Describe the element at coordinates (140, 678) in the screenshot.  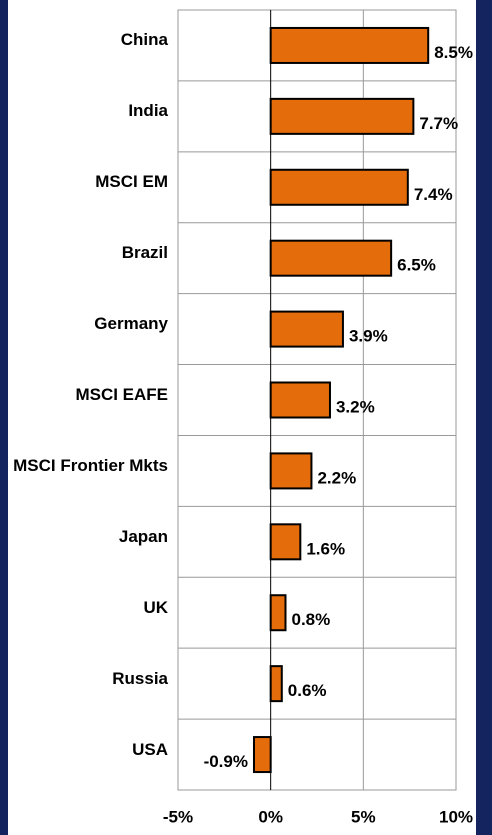
I see `category-label: Russia` at that location.